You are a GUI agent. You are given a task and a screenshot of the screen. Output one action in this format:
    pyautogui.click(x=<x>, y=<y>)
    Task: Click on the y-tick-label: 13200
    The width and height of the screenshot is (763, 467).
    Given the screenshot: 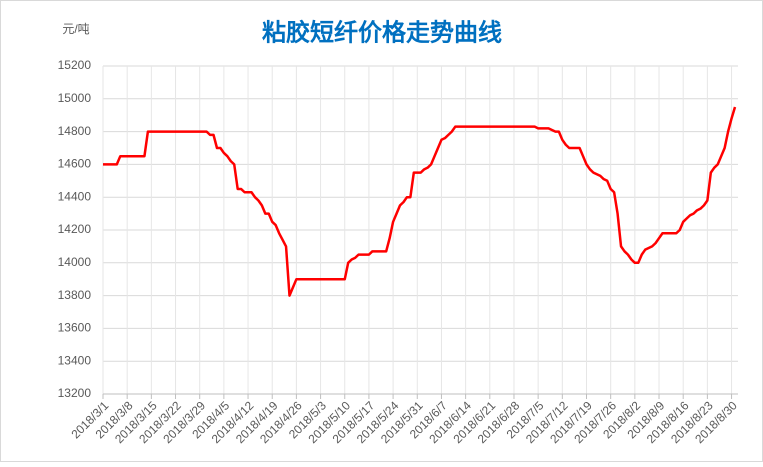 What is the action you would take?
    pyautogui.click(x=75, y=393)
    